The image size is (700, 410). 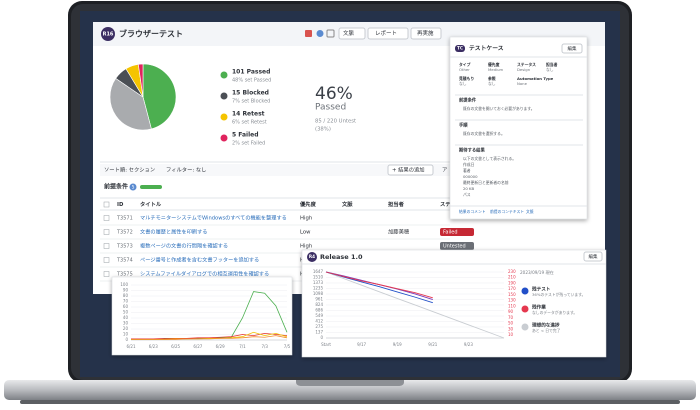 What do you see at coordinates (131, 346) in the screenshot?
I see `x-tick-label: 6/21` at bounding box center [131, 346].